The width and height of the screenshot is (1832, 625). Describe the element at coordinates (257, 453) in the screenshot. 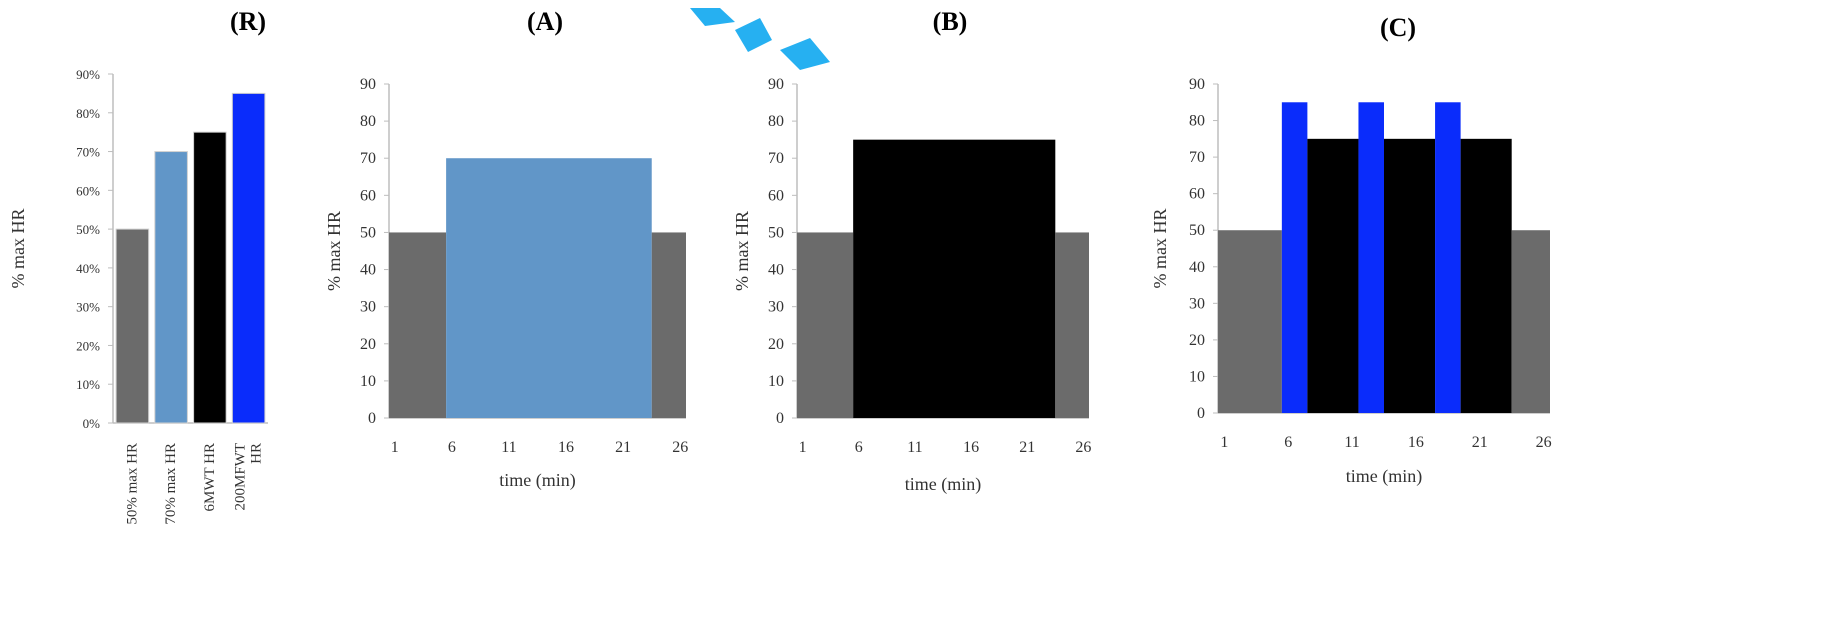

I see `category-label: HR` at that location.